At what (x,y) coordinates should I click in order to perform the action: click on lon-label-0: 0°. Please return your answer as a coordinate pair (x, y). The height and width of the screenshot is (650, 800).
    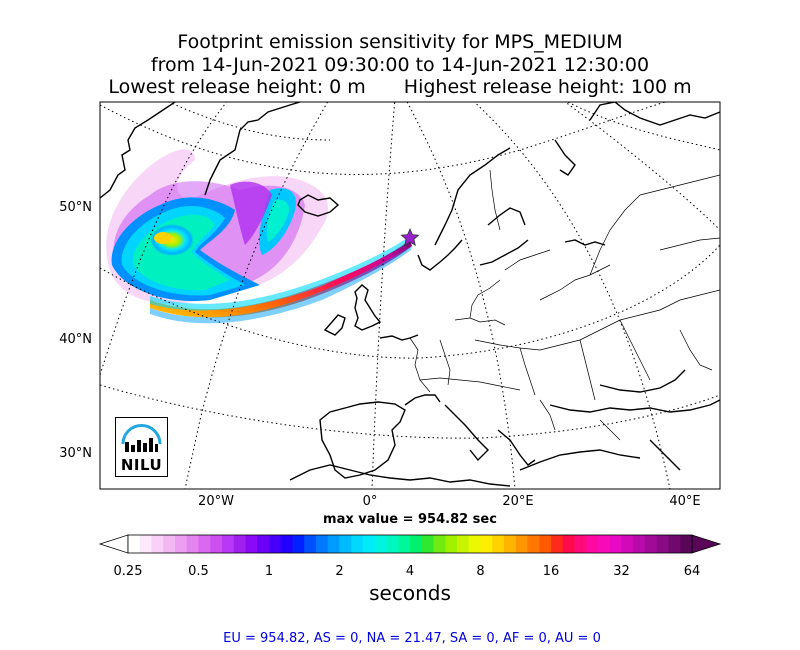
    Looking at the image, I should click on (370, 501).